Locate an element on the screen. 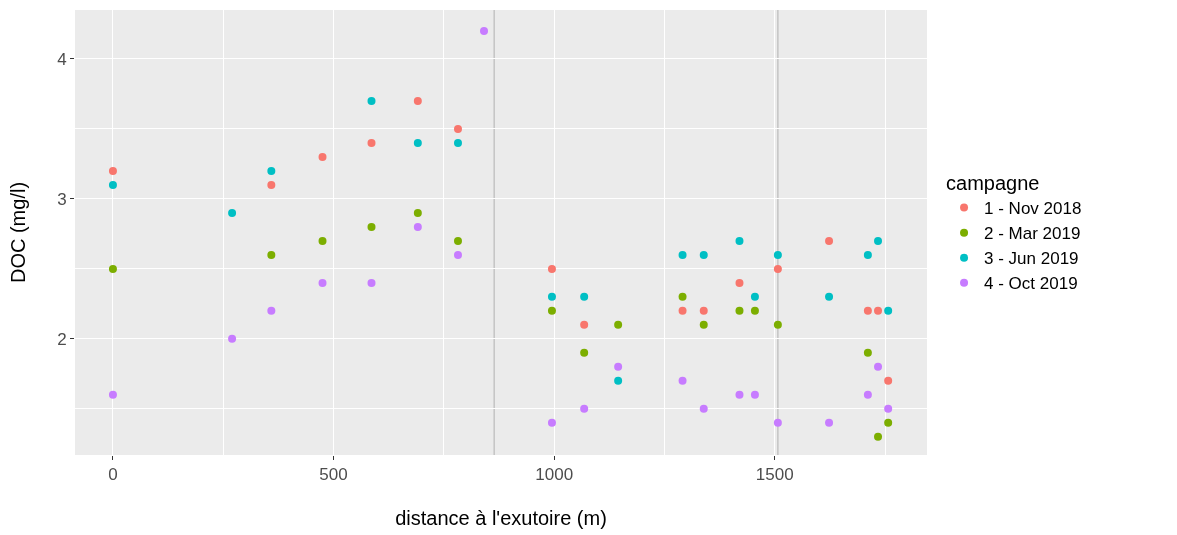 The width and height of the screenshot is (1177, 535). y-tick-label: 3 is located at coordinates (62, 199).